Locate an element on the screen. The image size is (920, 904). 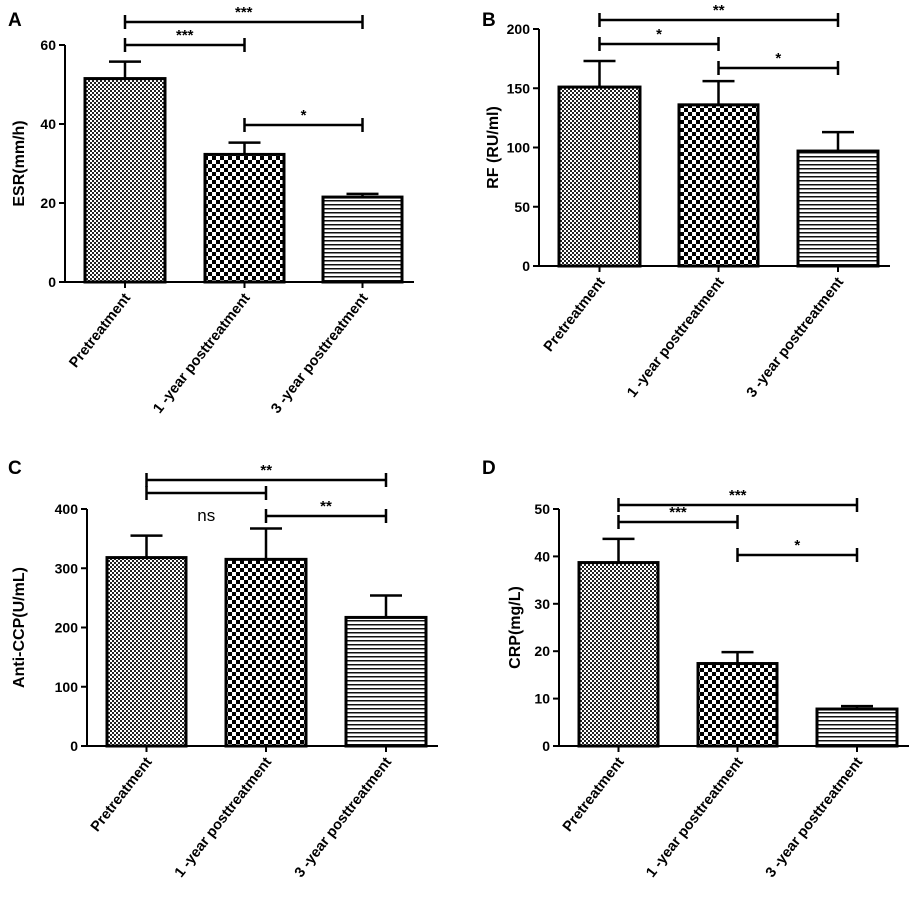
y-tick-label: 300 is located at coordinates (67, 568).